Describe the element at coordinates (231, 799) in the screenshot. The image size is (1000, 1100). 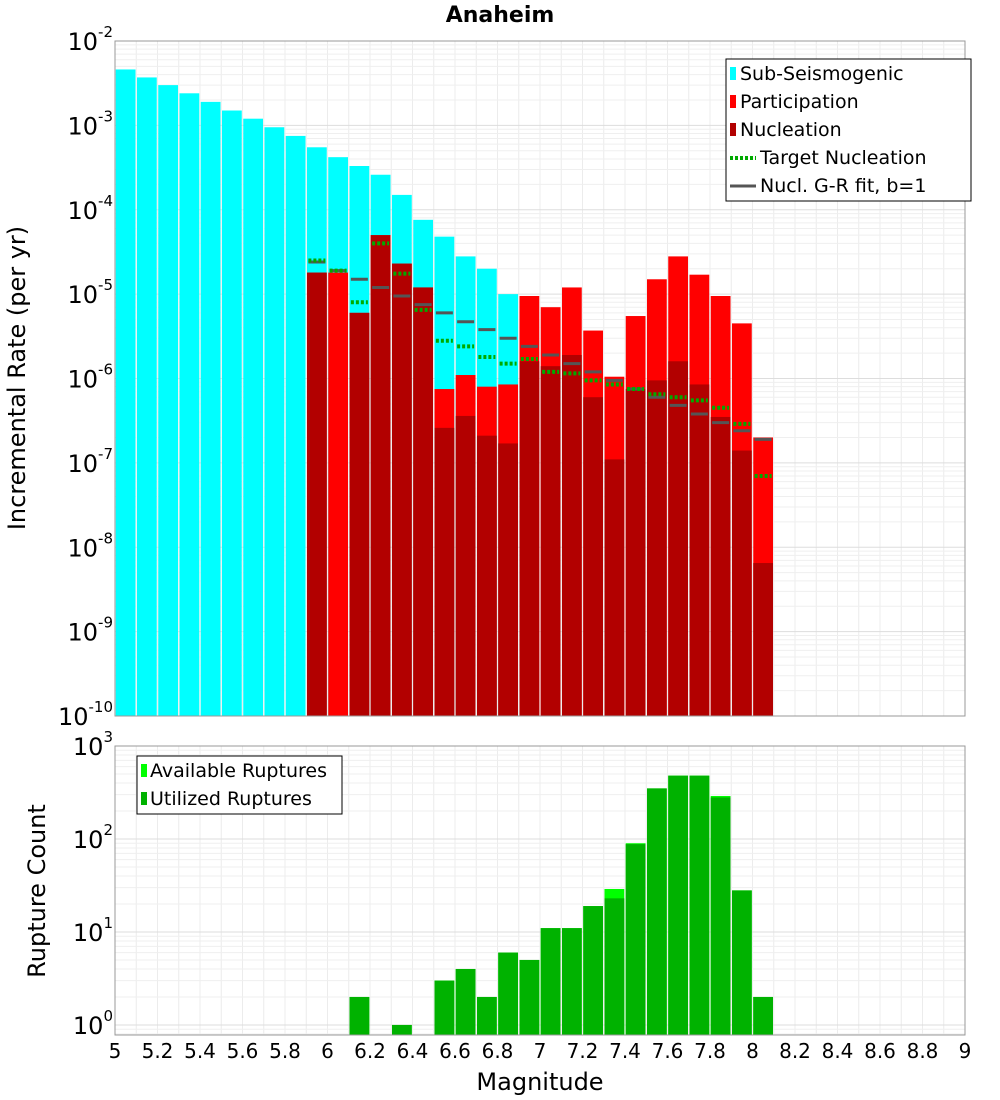
I see `legend-label: Utilized Ruptures` at that location.